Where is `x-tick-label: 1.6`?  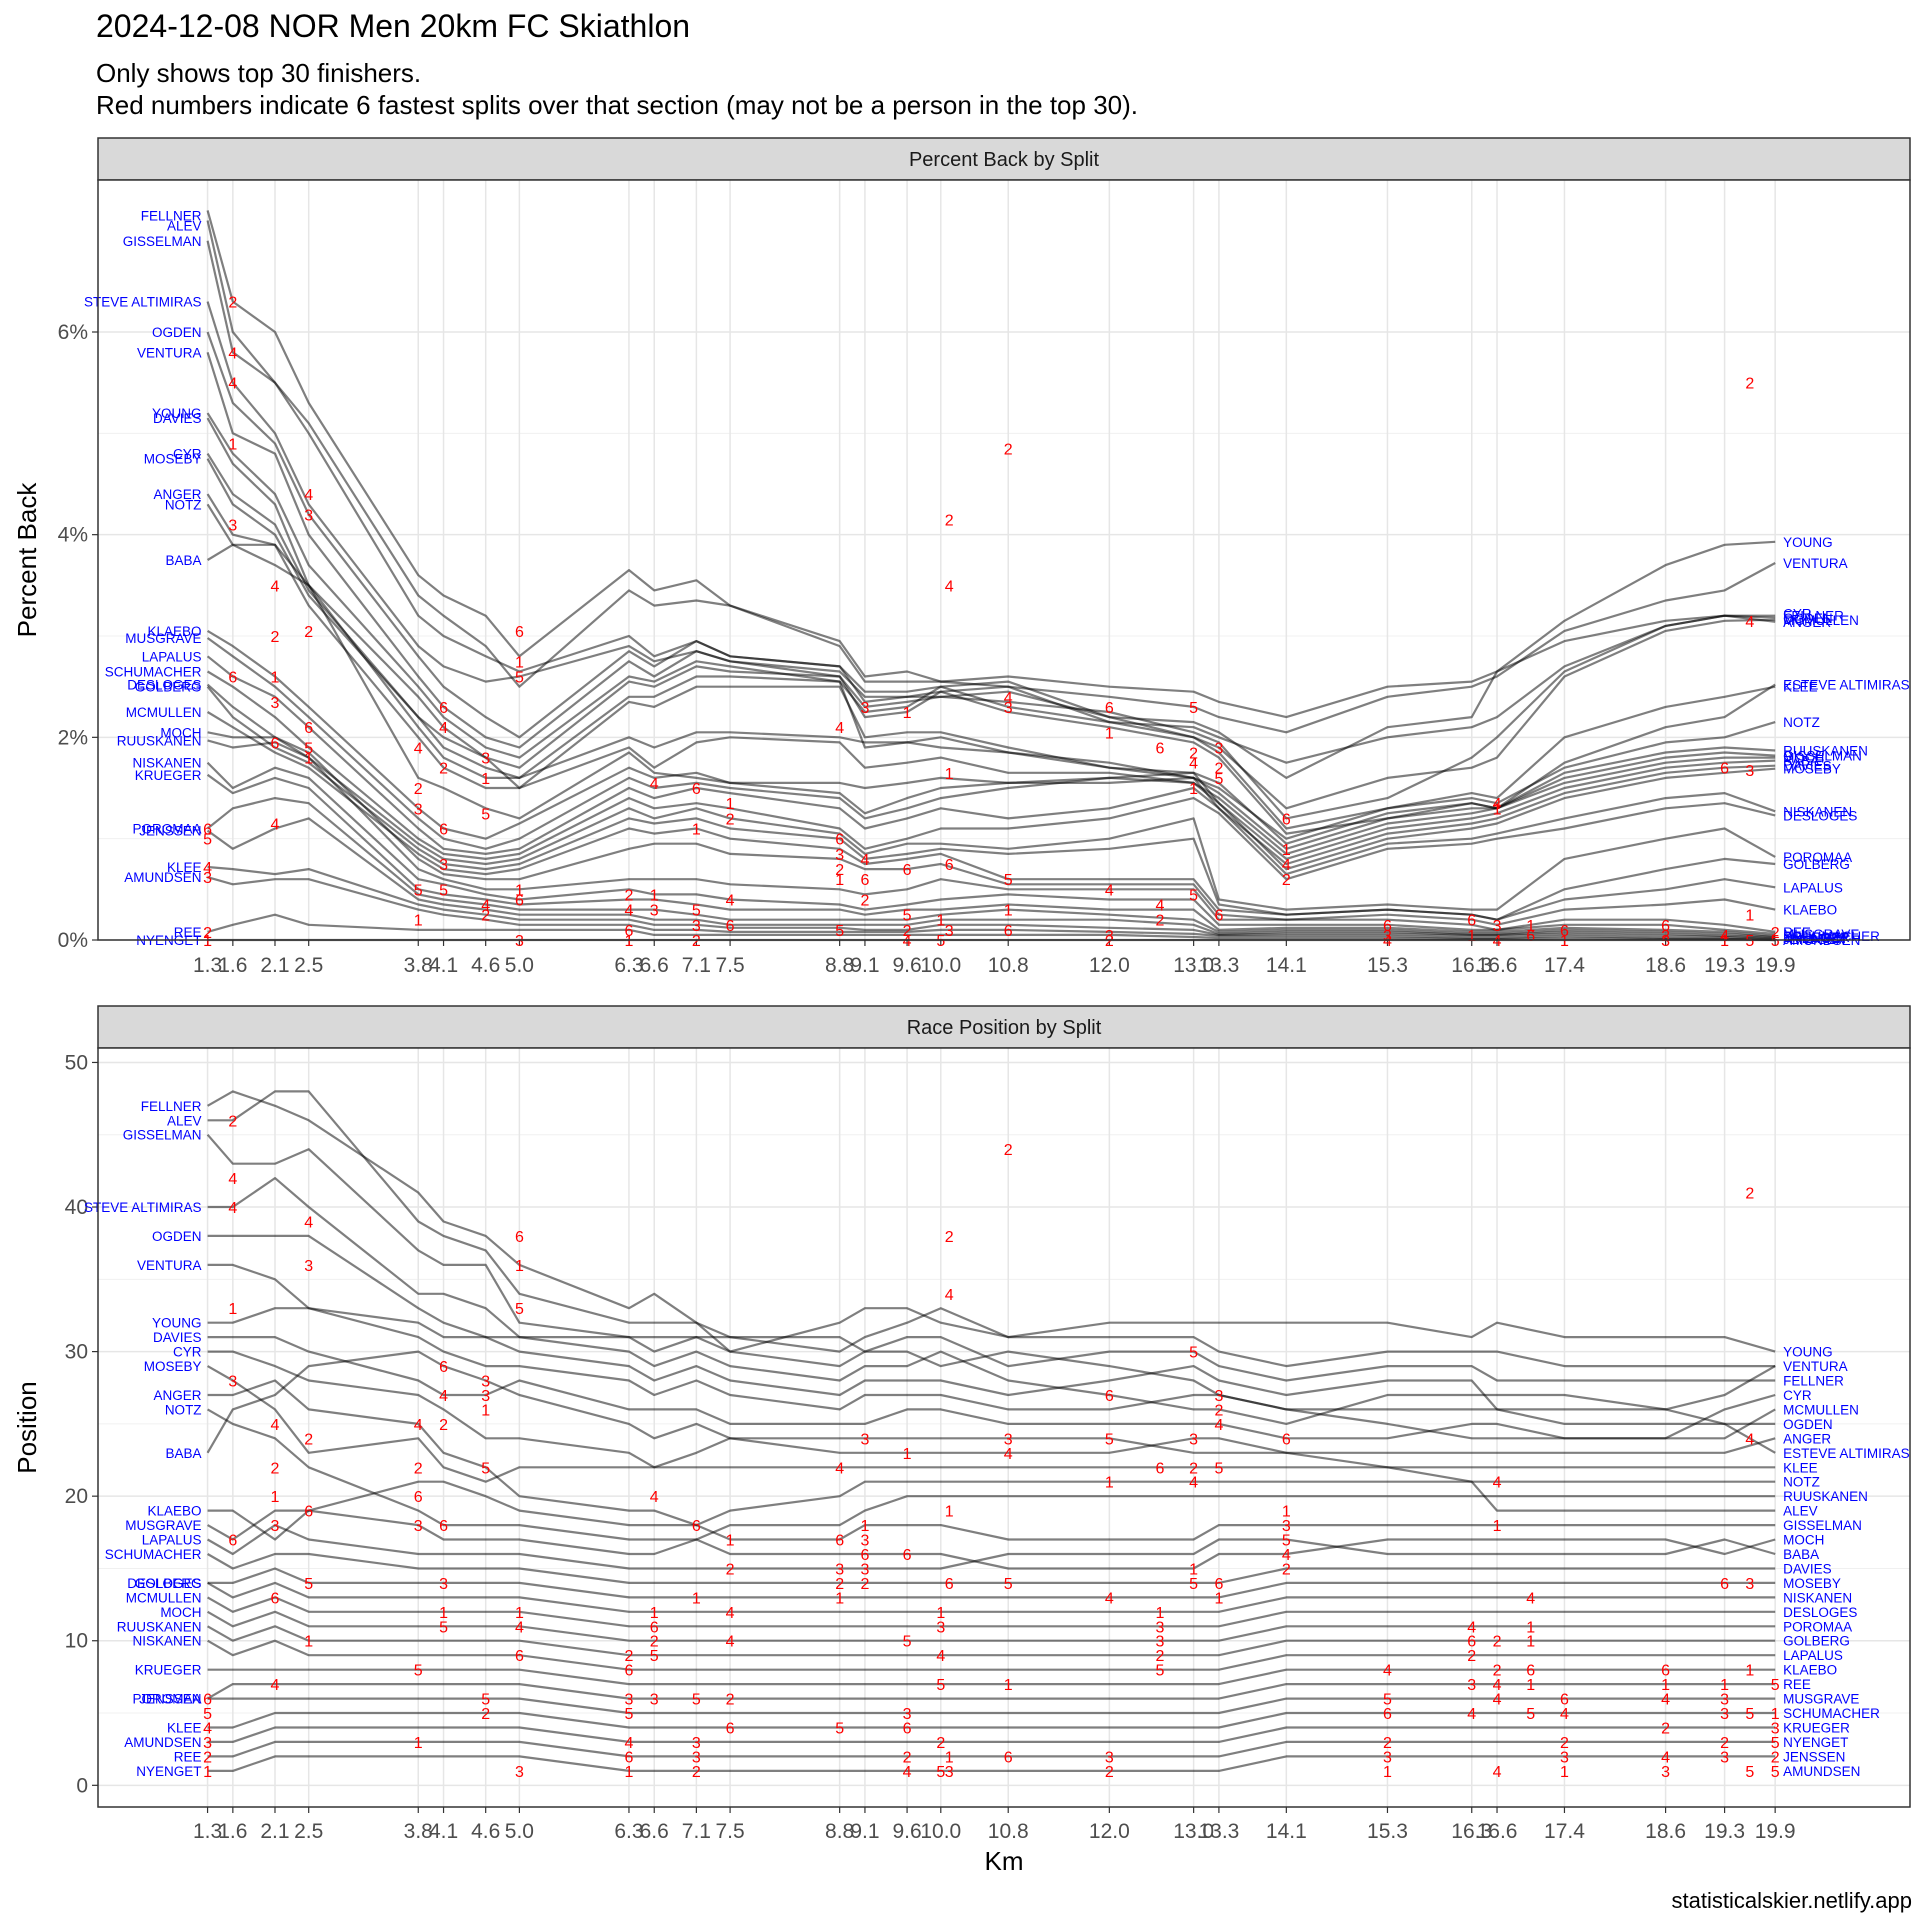 x-tick-label: 1.6 is located at coordinates (232, 965).